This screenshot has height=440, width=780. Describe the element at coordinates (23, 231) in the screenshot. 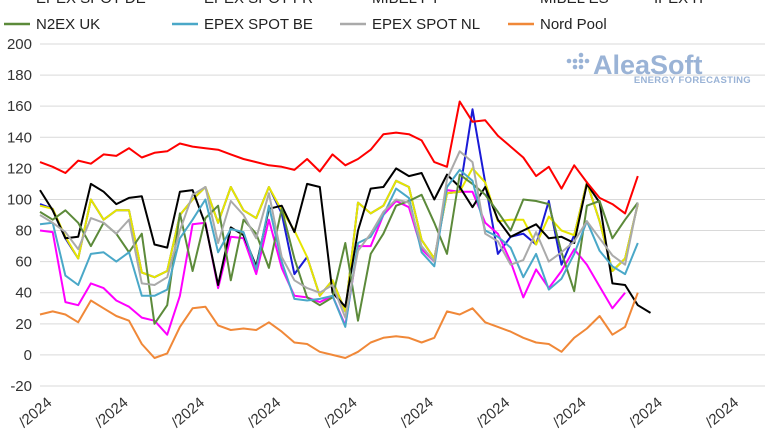

I see `y-tick-label: 80` at that location.